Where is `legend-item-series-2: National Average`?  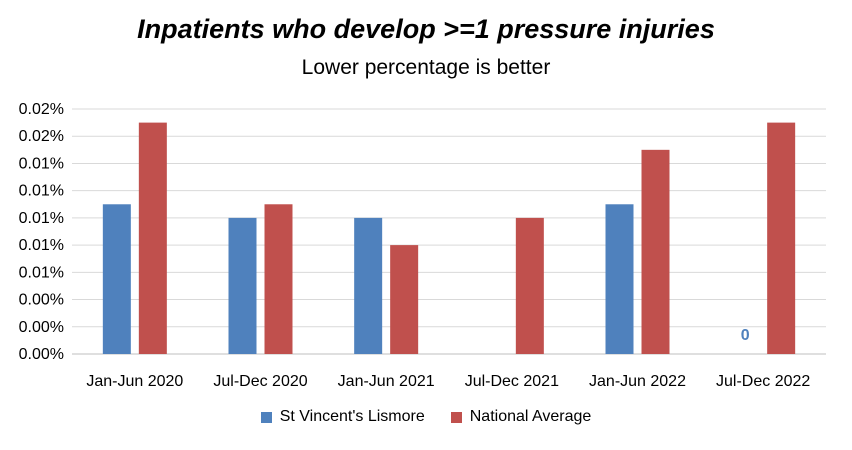
legend-item-series-2: National Average is located at coordinates (521, 417).